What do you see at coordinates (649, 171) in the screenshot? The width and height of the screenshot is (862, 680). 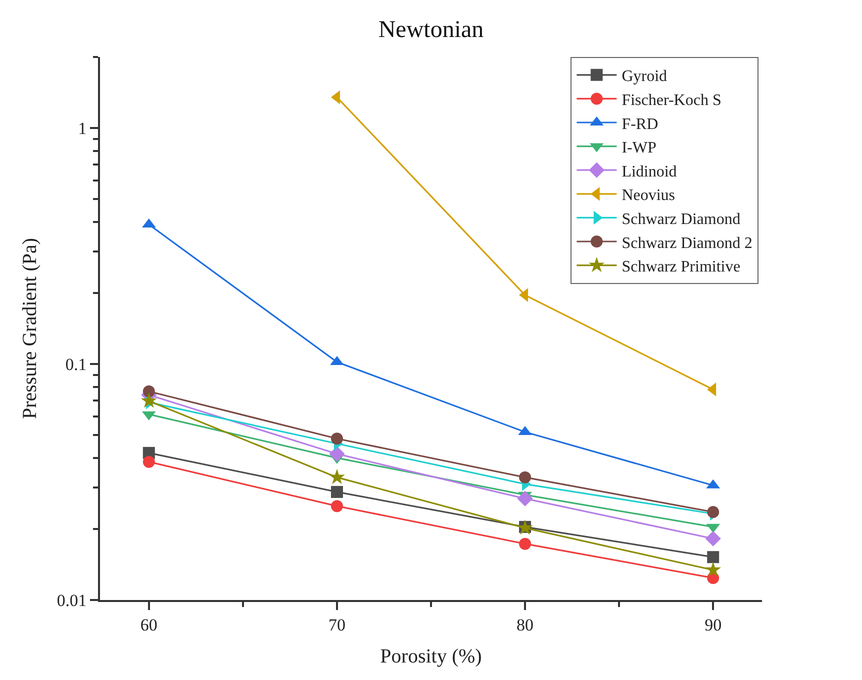 I see `legend-label: Lidinoid` at bounding box center [649, 171].